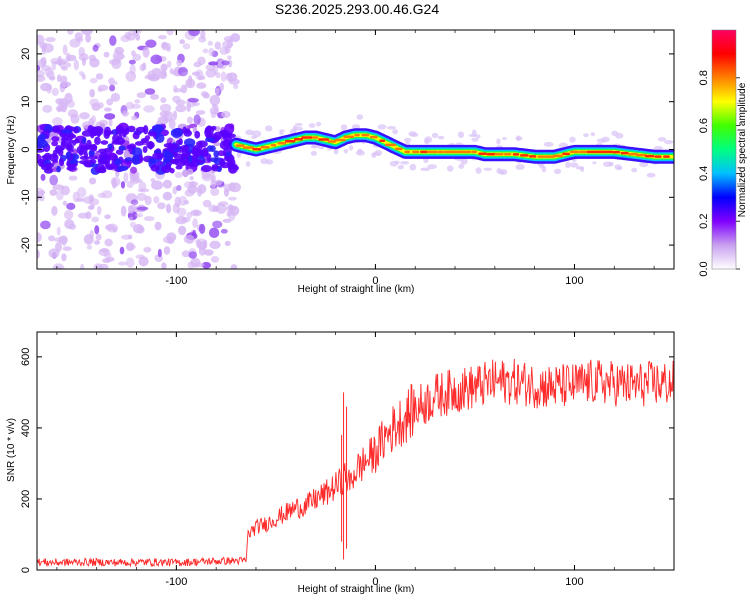  Describe the element at coordinates (704, 173) in the screenshot. I see `colorbar-tick-label: 0.4` at that location.